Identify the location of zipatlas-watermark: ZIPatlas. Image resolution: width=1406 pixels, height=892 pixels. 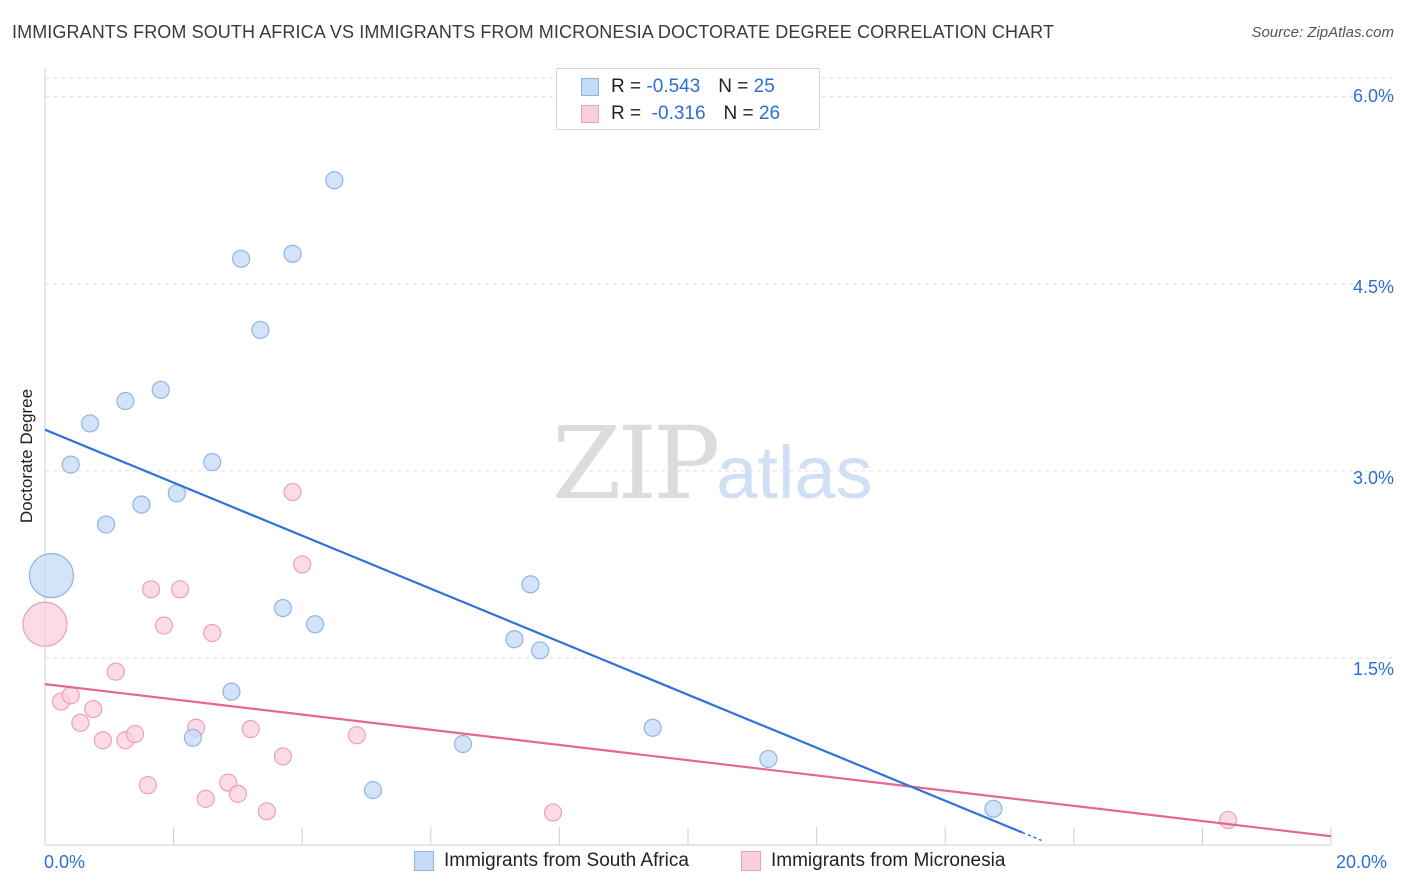
(712, 463).